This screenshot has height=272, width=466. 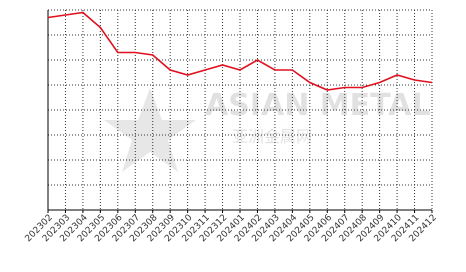 I want to click on watermark-text: ASIAN METAL, so click(x=318, y=105).